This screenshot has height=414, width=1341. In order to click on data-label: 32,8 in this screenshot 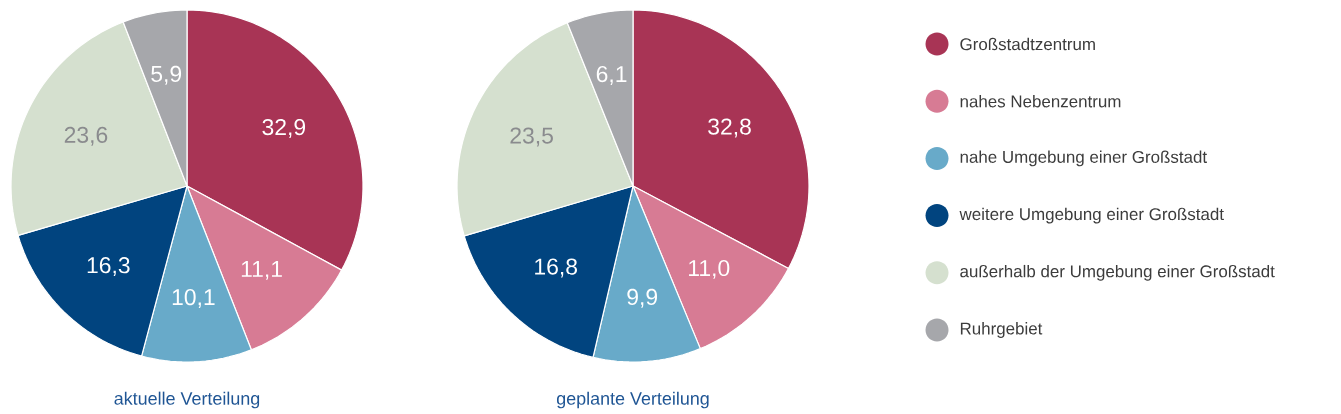, I will do `click(729, 128)`.